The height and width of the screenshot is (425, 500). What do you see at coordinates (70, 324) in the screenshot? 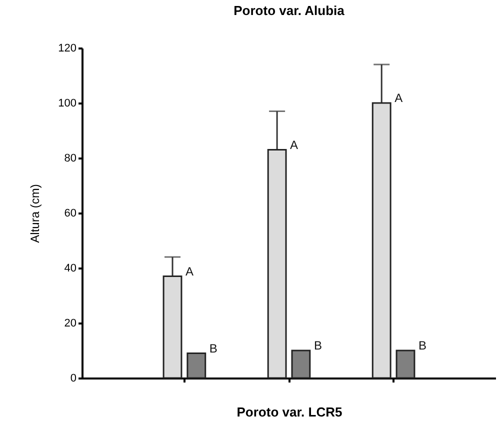
I see `y-tick-label: 20` at bounding box center [70, 324].